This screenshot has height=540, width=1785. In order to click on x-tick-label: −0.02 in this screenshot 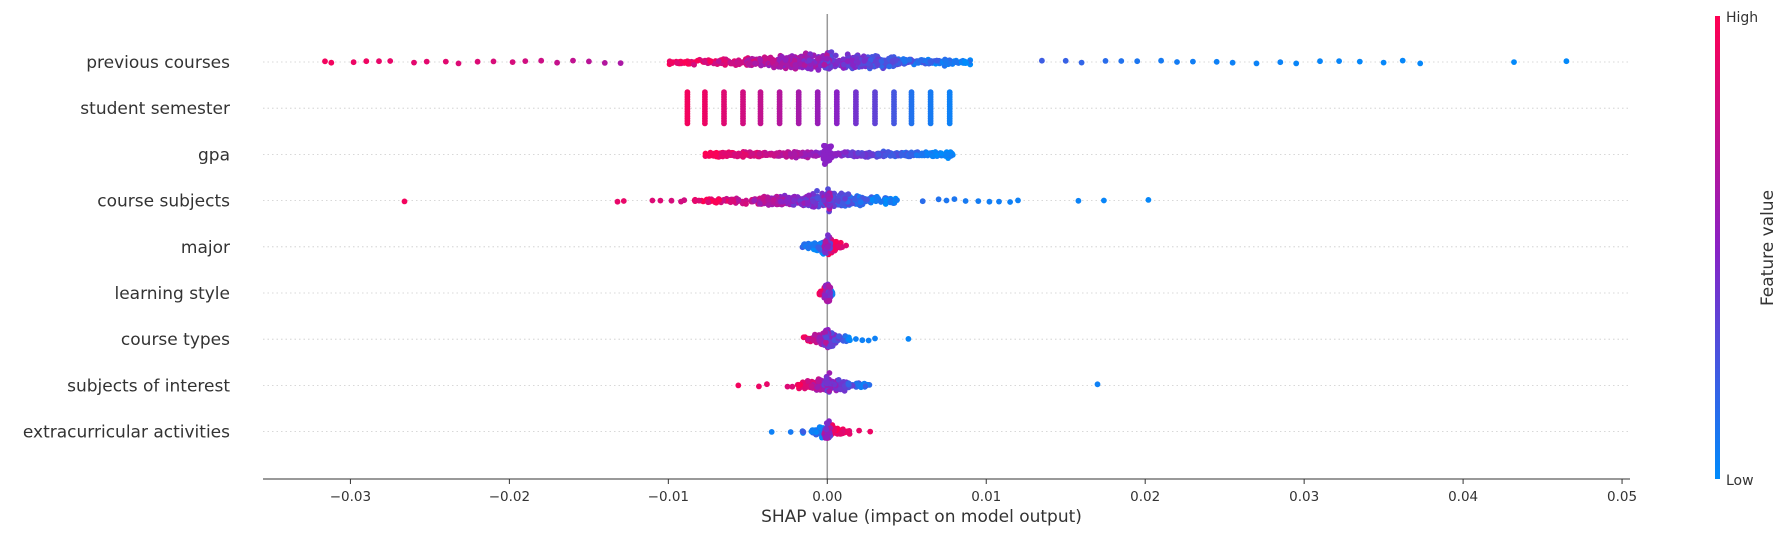, I will do `click(509, 497)`.